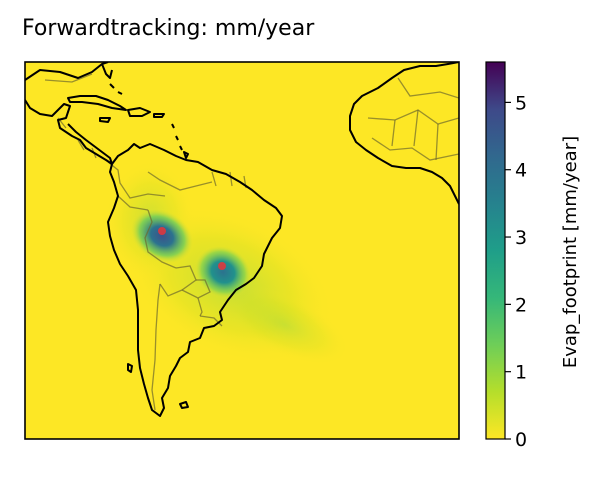 Image resolution: width=601 pixels, height=477 pixels. What do you see at coordinates (178, 281) in the screenshot?
I see `border-bolivia` at bounding box center [178, 281].